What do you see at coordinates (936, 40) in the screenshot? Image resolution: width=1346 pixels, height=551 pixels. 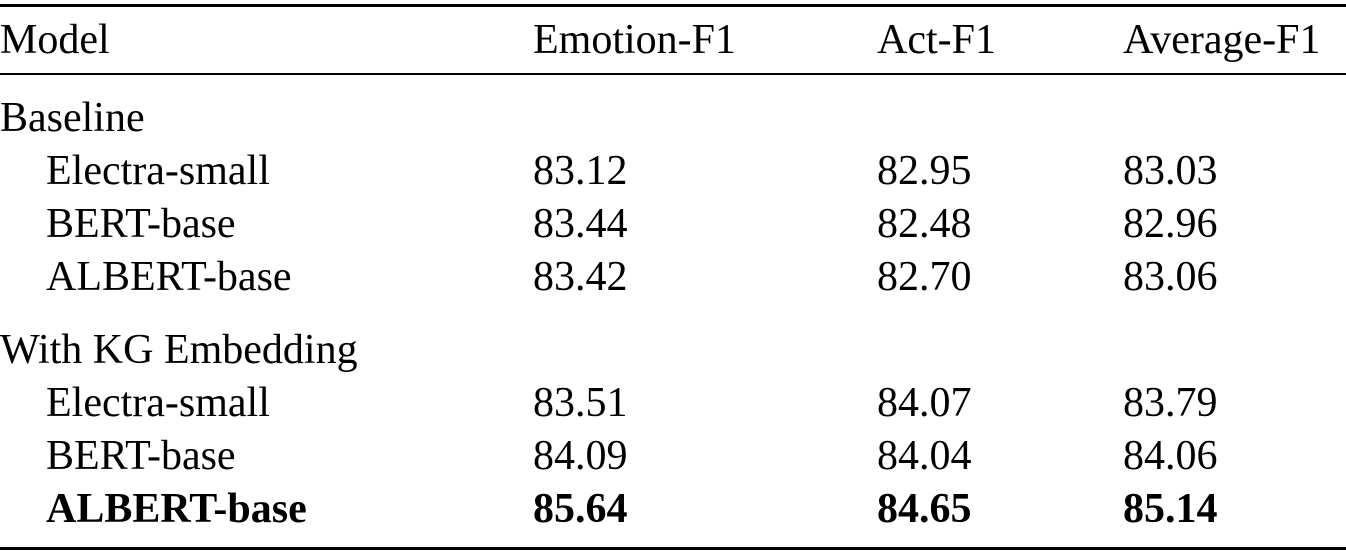 I see `column-header-act-f1: Act-F1` at bounding box center [936, 40].